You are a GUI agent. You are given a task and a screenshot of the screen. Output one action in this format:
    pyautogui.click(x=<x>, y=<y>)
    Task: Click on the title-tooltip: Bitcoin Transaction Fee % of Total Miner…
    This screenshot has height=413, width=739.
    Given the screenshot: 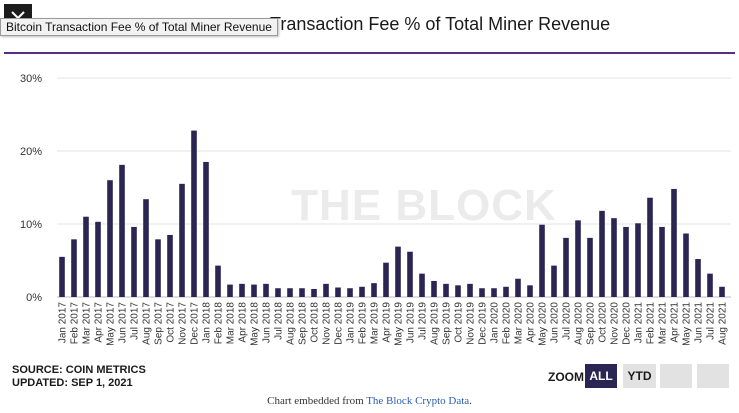 What is the action you would take?
    pyautogui.click(x=139, y=27)
    